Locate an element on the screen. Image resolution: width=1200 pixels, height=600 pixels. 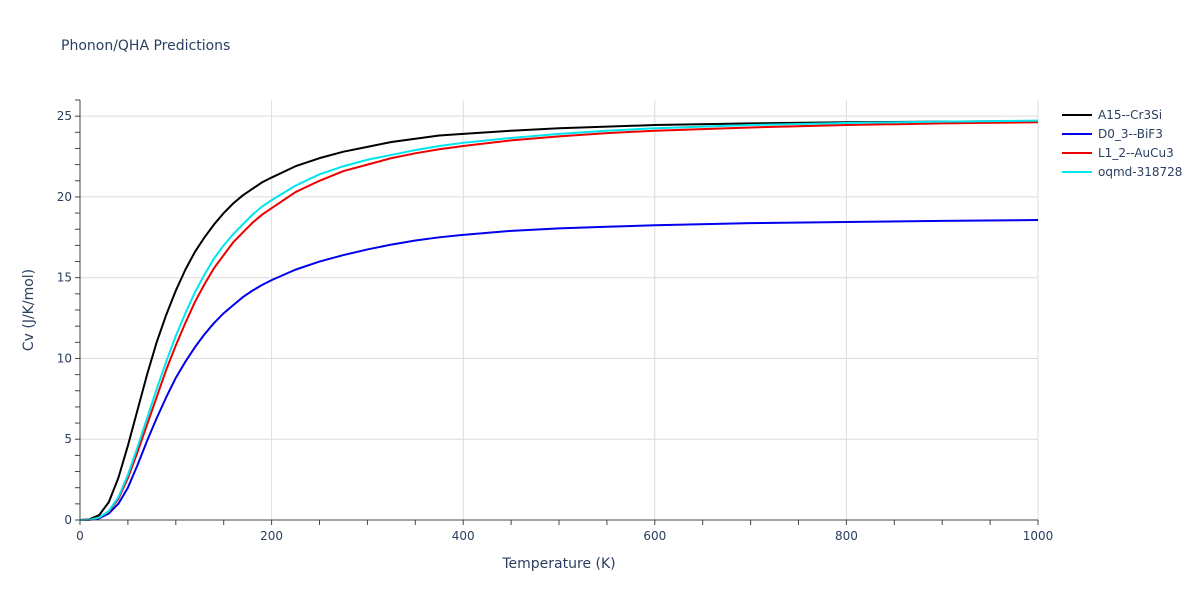
y-tick-label: 20 is located at coordinates (64, 197).